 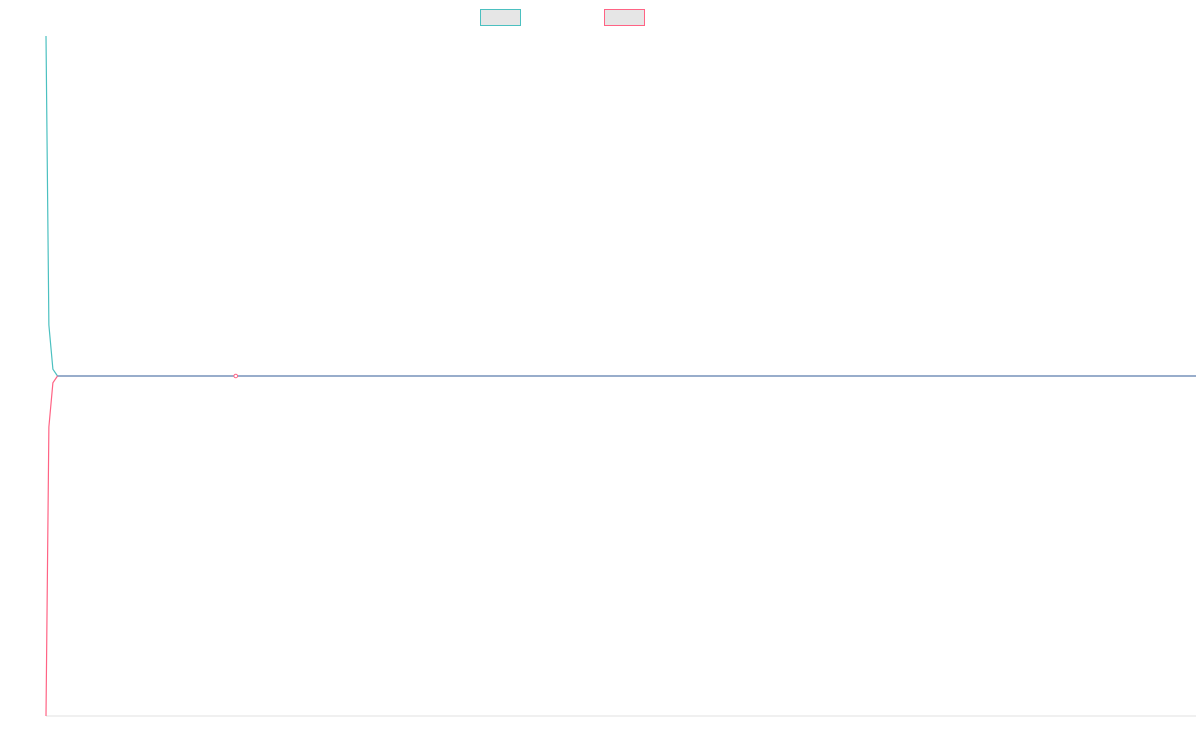 What do you see at coordinates (562, 17) in the screenshot?
I see `legend` at bounding box center [562, 17].